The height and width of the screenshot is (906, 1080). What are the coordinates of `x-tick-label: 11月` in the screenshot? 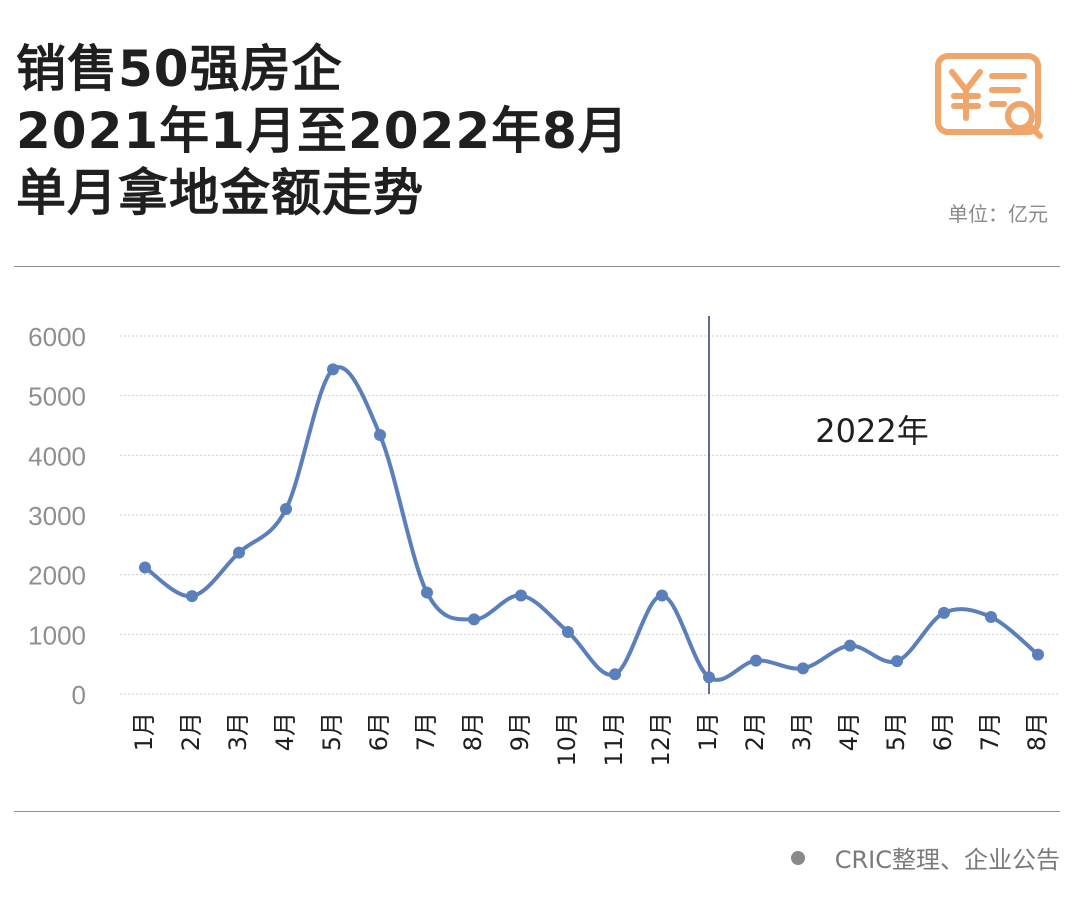 It's located at (614, 739).